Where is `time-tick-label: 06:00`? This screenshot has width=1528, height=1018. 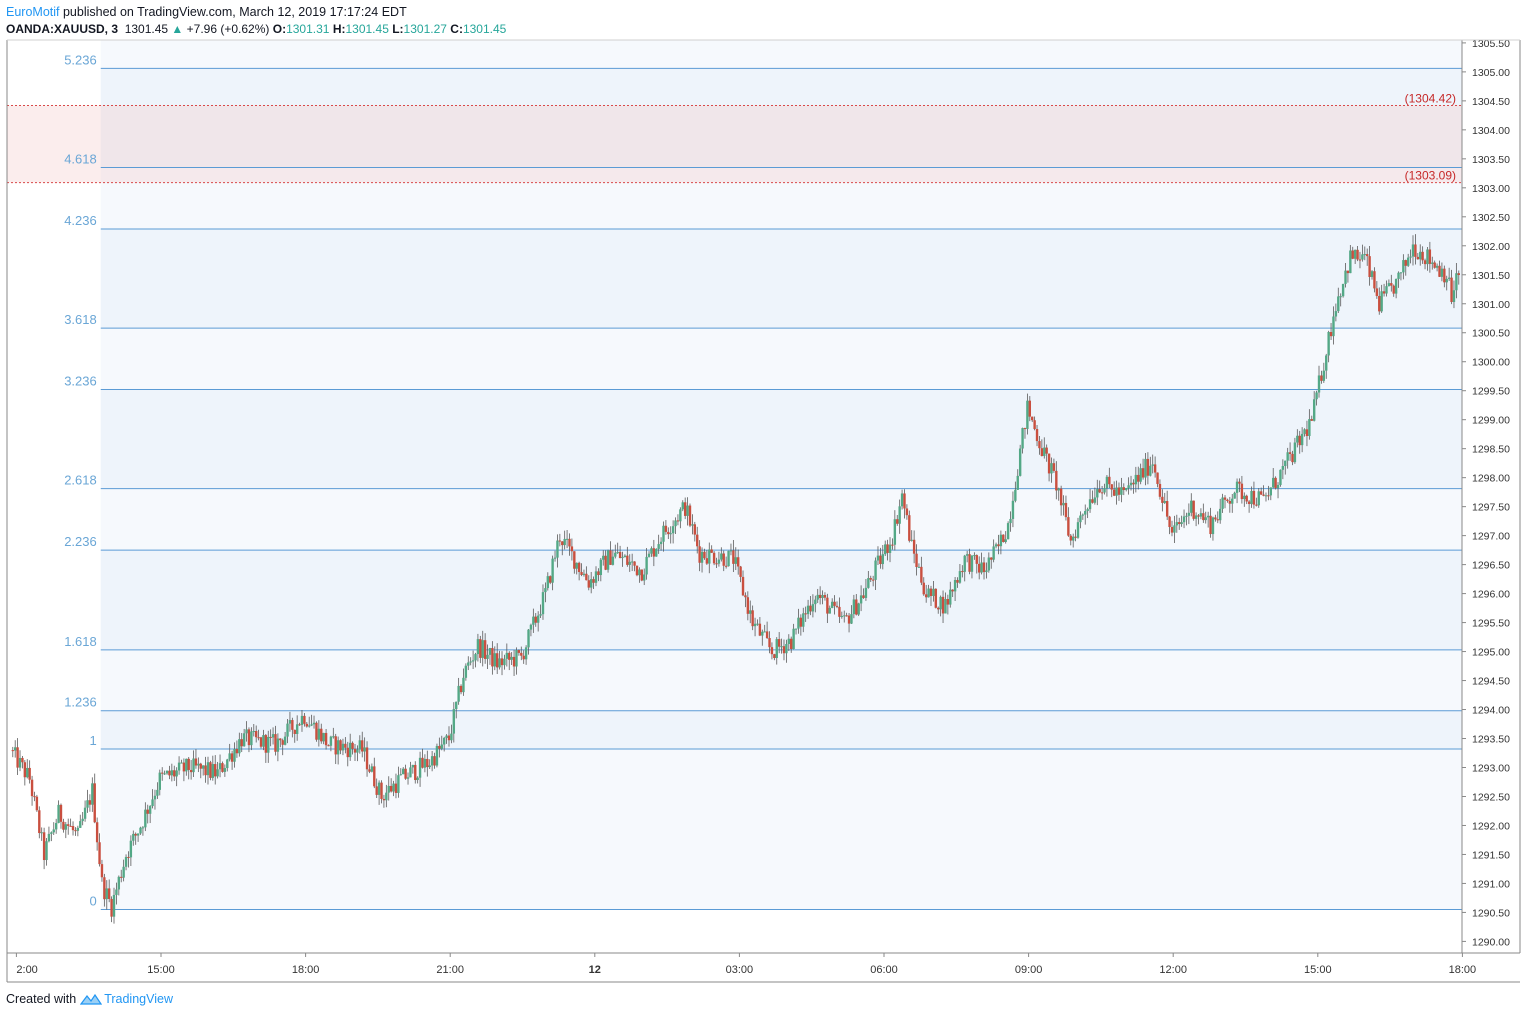 time-tick-label: 06:00 is located at coordinates (884, 970).